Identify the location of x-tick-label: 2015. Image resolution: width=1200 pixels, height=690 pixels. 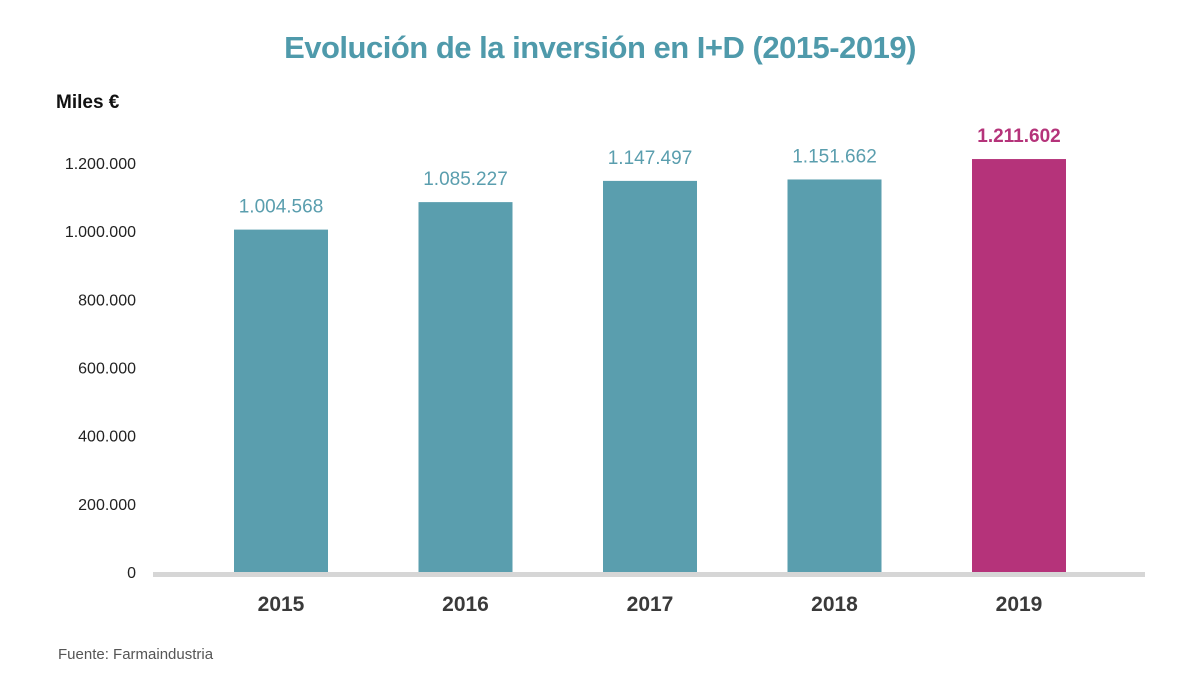
(281, 604).